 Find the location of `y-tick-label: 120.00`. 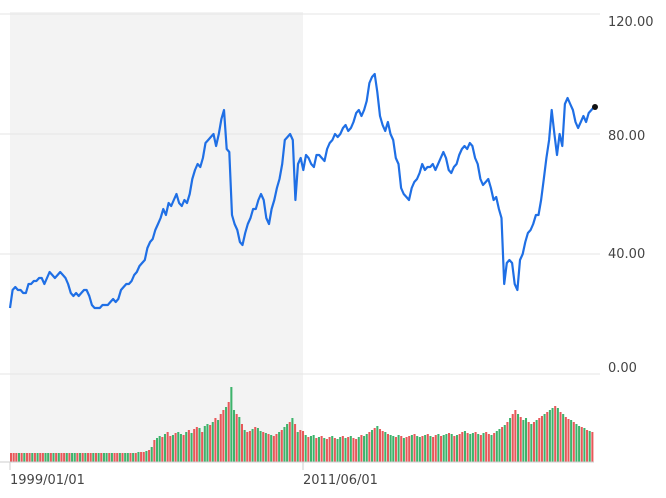

y-tick-label: 120.00 is located at coordinates (631, 22).